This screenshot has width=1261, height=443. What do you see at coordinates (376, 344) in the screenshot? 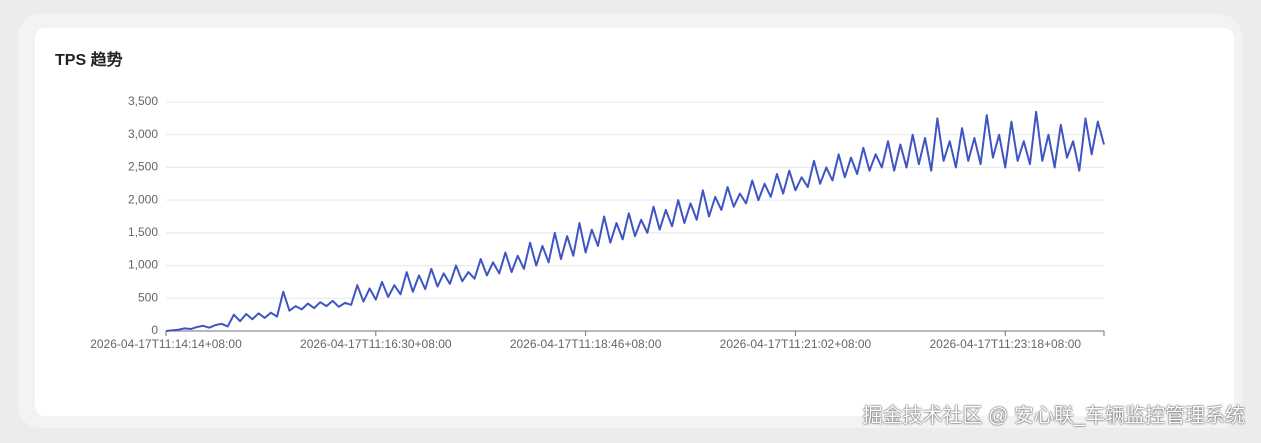
I see `x-tick-label: 2026-04-17T11:16:30+08:00` at bounding box center [376, 344].